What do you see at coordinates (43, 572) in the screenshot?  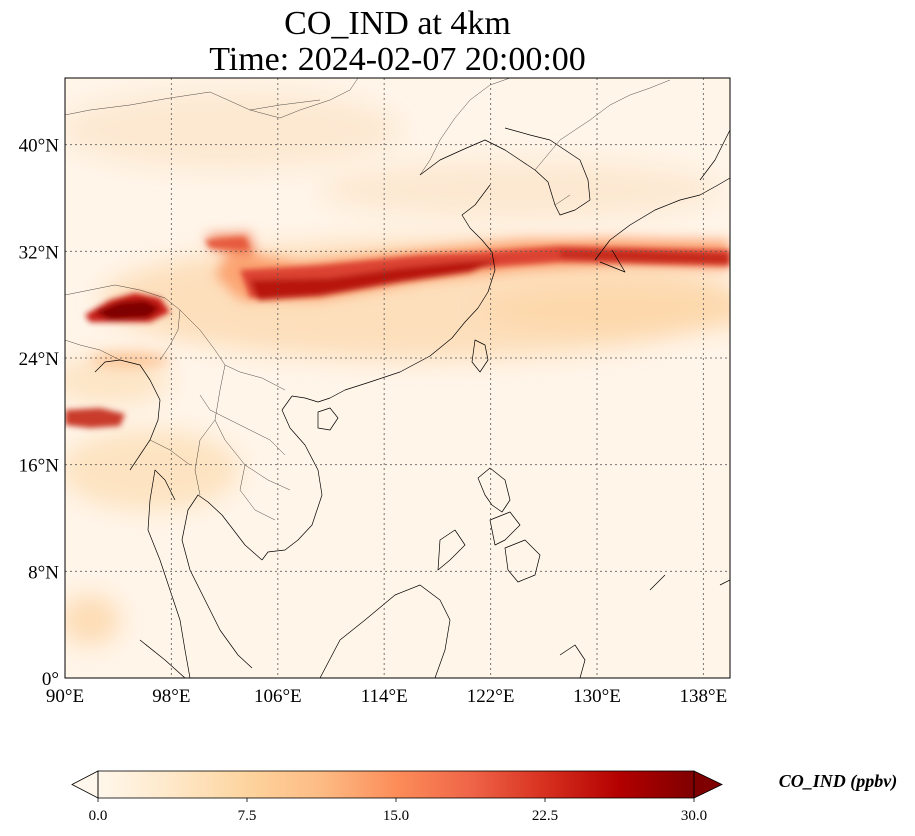 I see `lat-tick-label: 8°N` at bounding box center [43, 572].